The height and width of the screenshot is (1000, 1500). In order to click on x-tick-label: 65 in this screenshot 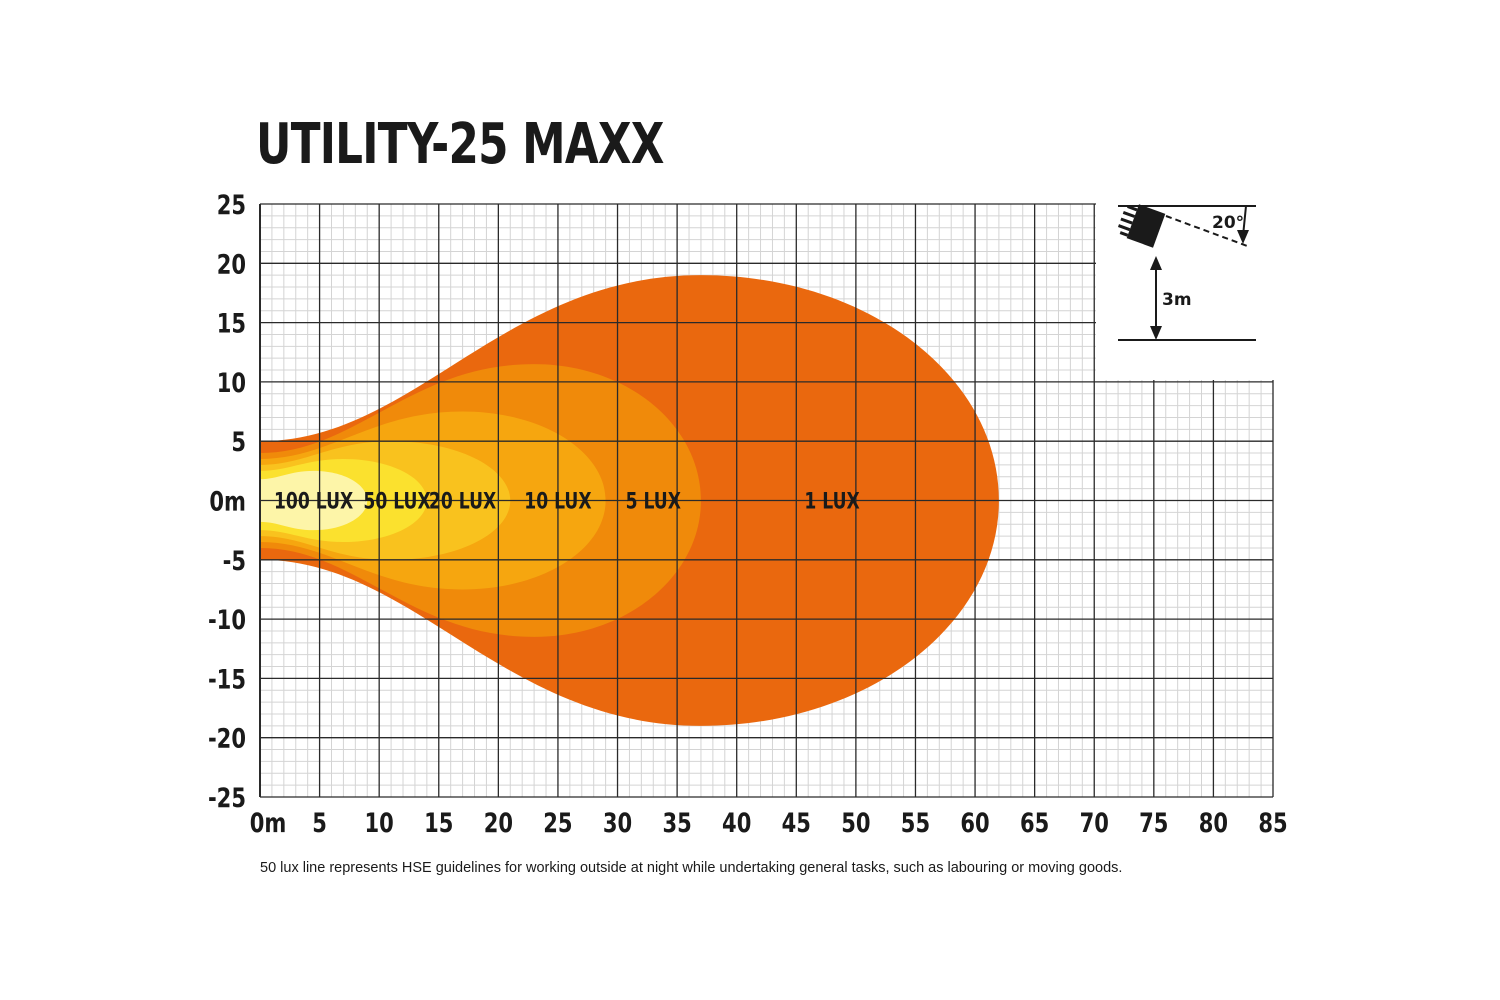, I will do `click(1034, 822)`.